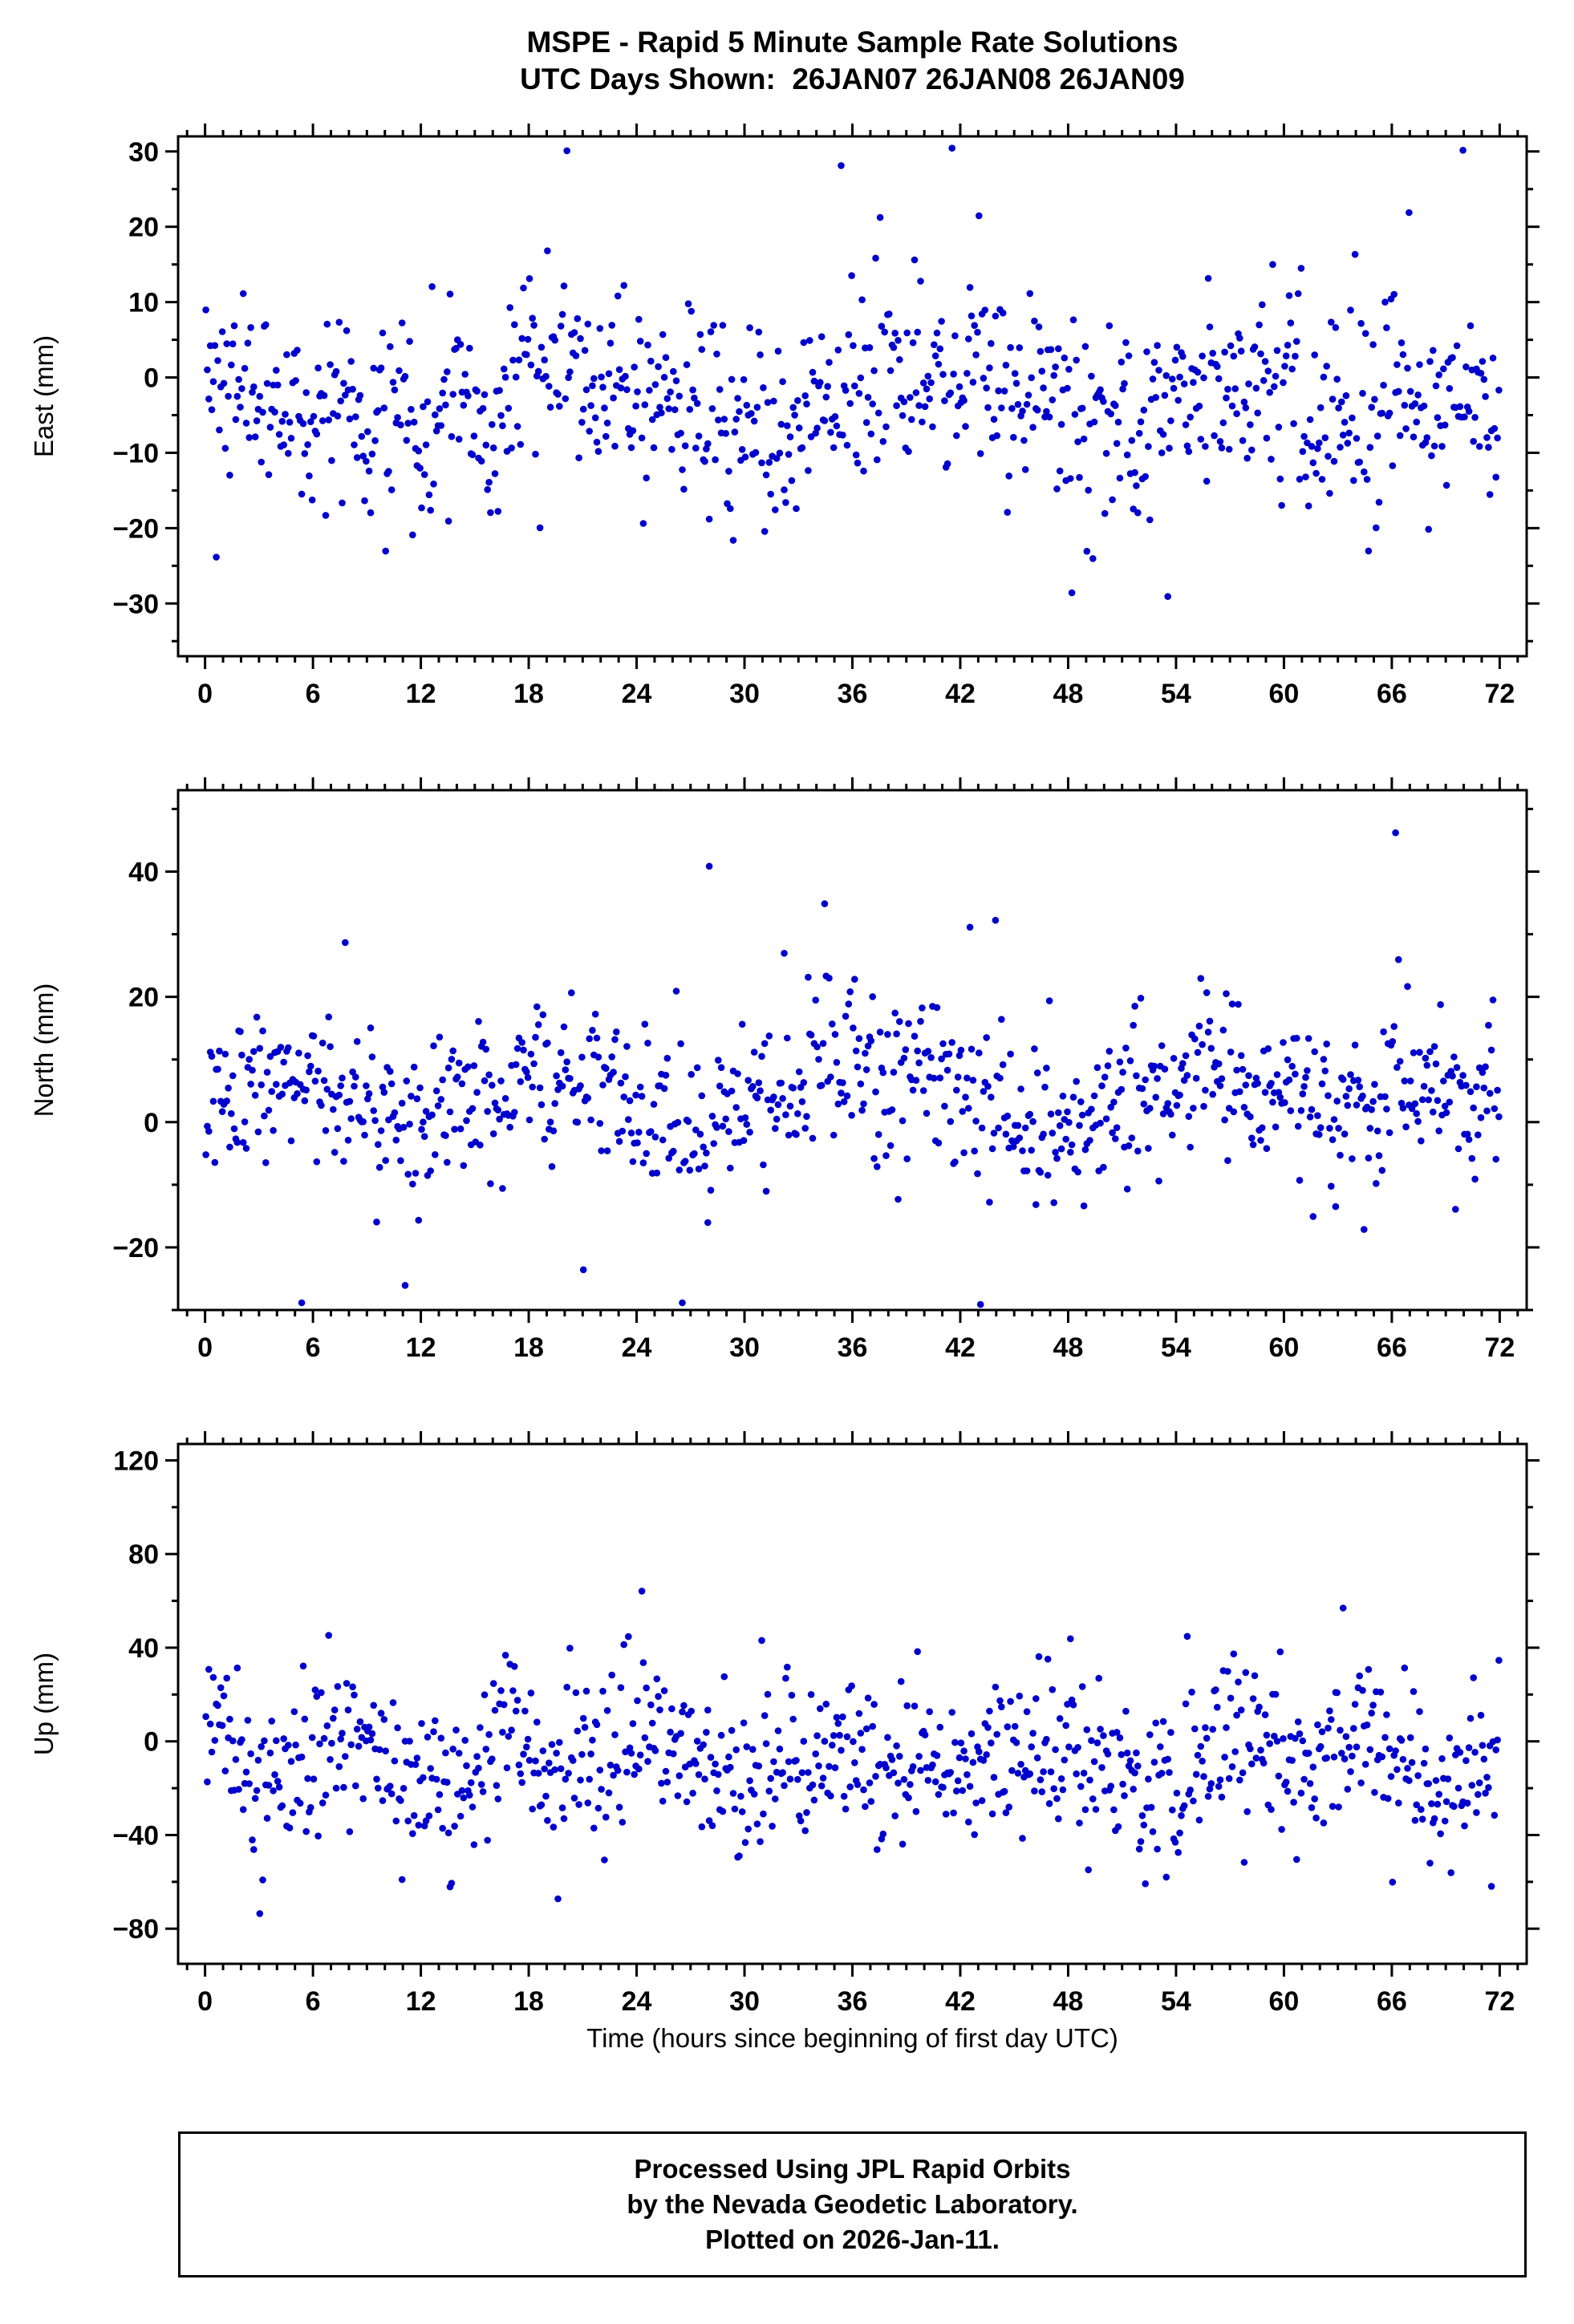 Image resolution: width=1574 pixels, height=2324 pixels. I want to click on x-tick-label: 24, so click(637, 694).